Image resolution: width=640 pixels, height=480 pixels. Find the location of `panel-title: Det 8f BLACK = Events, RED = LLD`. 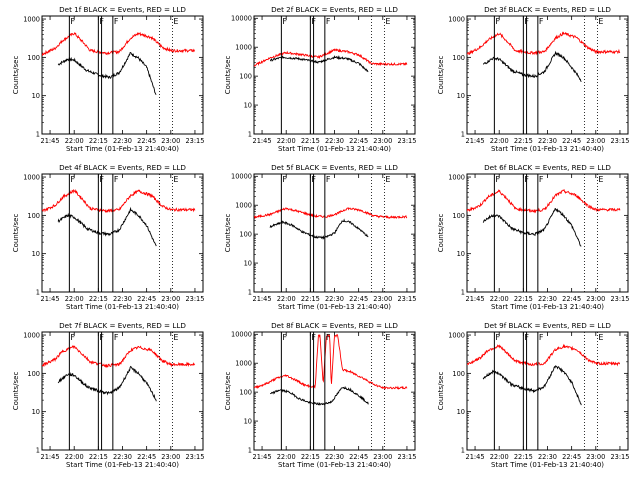

panel-title: Det 8f BLACK = Events, RED = LLD is located at coordinates (334, 325).